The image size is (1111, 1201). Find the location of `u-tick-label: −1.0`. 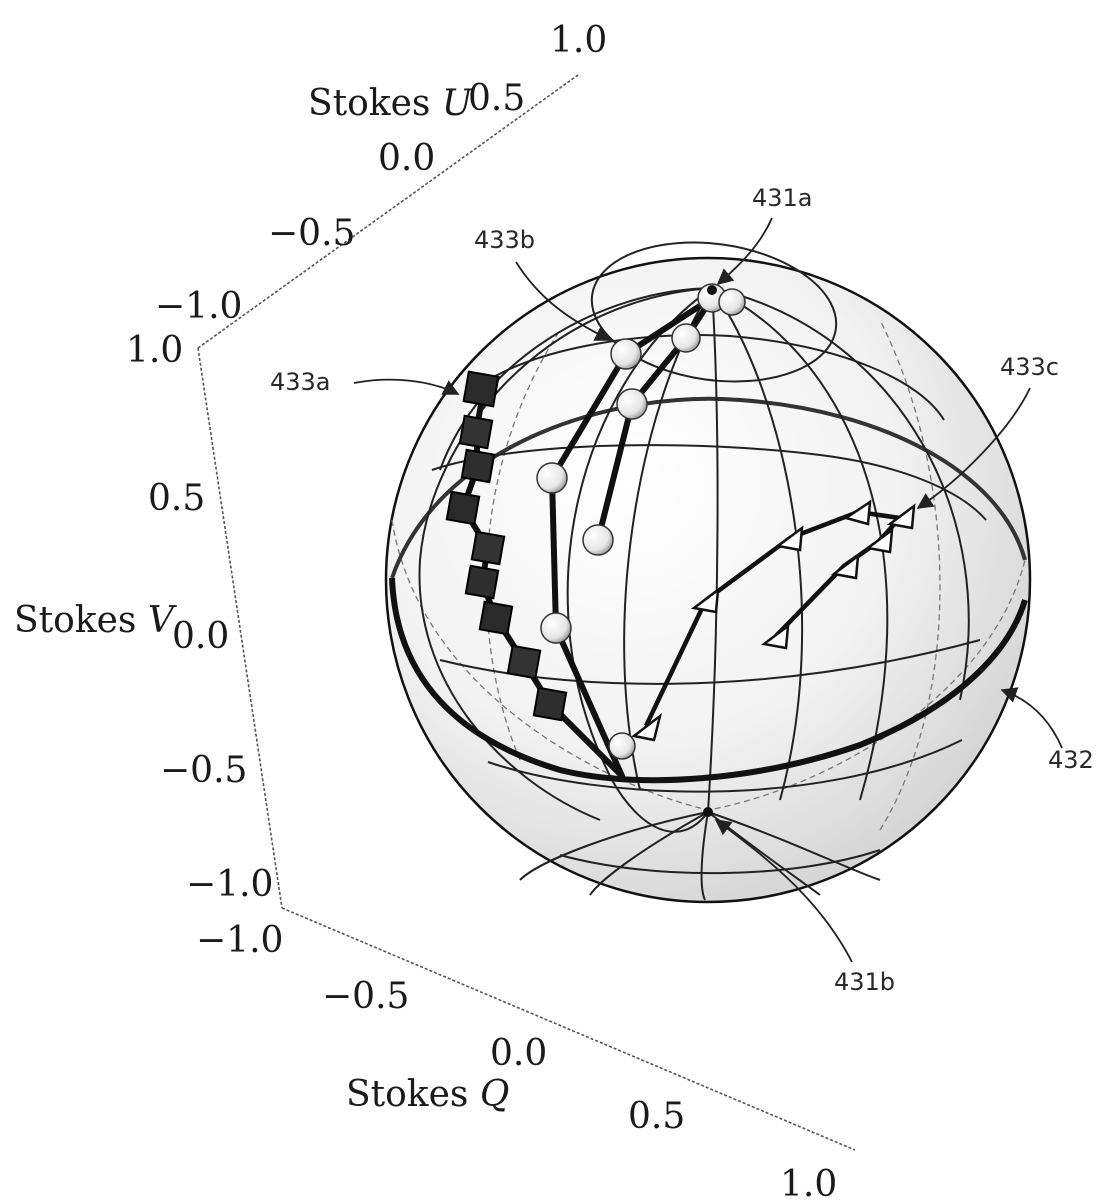

u-tick-label: −1.0 is located at coordinates (198, 306).